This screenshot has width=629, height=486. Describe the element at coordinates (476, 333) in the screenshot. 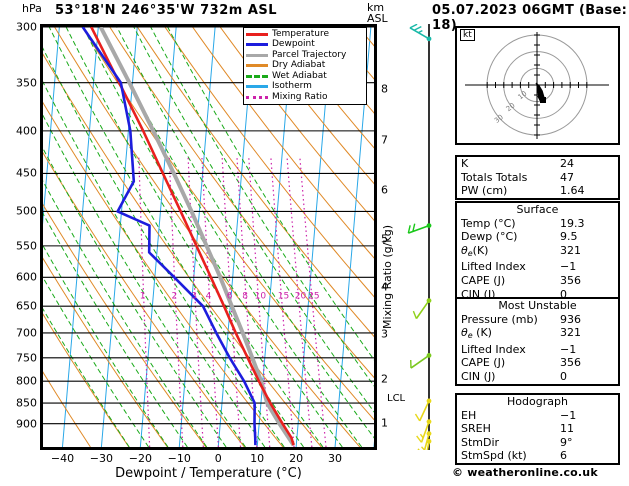

I see `most_unstable-label-1: θe (K)` at that location.